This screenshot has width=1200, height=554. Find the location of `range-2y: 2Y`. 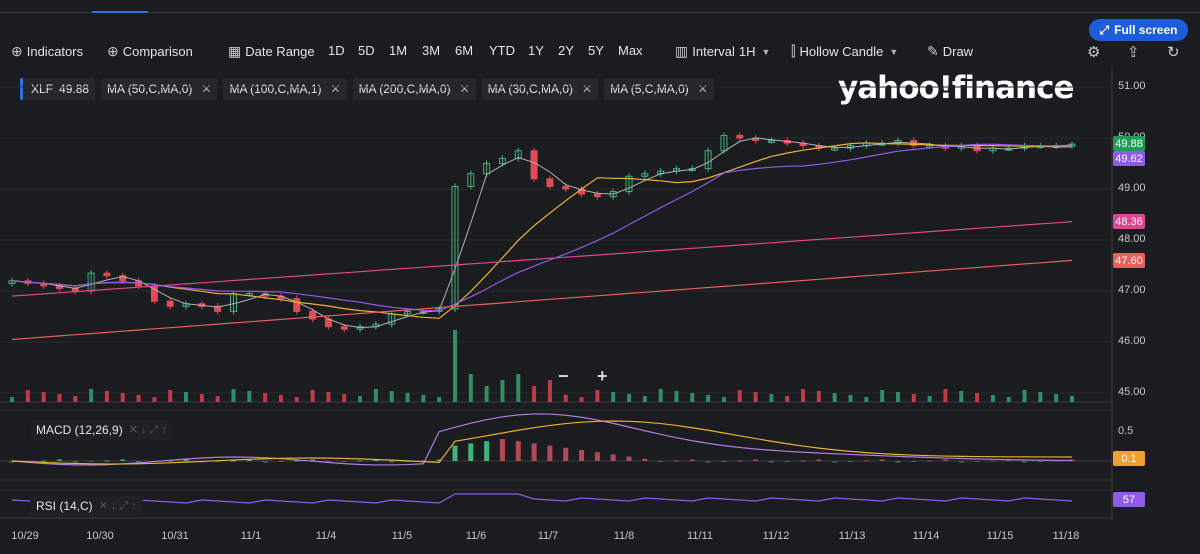

range-2y: 2Y is located at coordinates (566, 50).